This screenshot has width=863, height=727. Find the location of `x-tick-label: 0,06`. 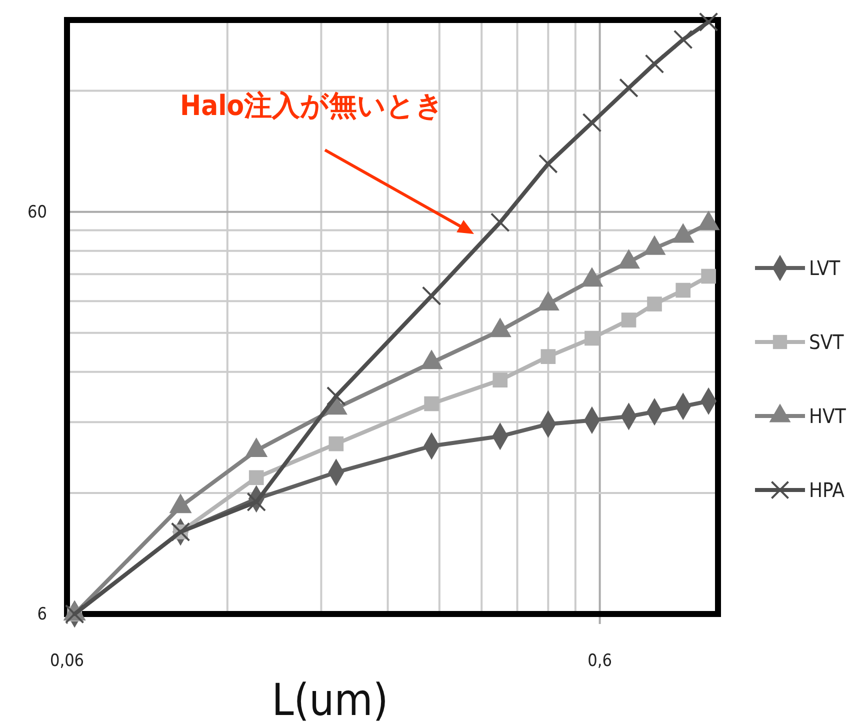

x-tick-label: 0,06 is located at coordinates (67, 661).